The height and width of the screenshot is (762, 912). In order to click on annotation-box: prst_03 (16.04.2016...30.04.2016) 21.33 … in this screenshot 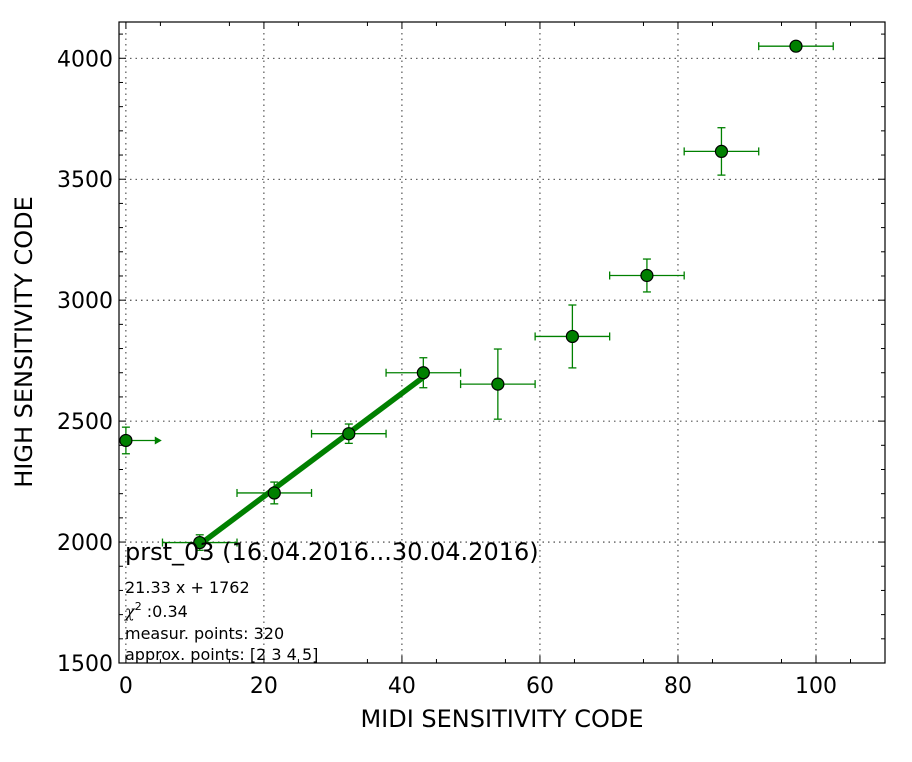, I will do `click(331, 601)`.